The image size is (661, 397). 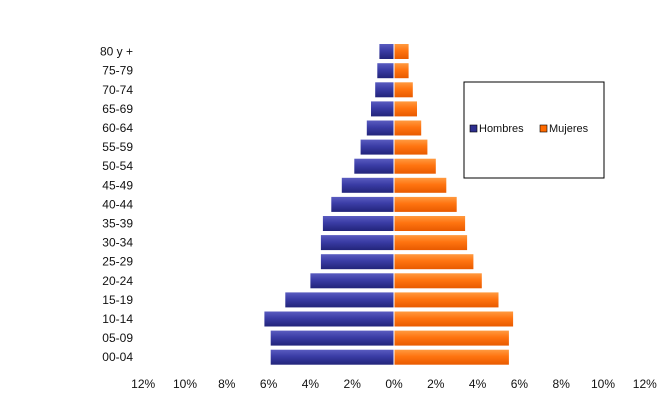 I want to click on category-label-15-19: 15-19, so click(x=117, y=300).